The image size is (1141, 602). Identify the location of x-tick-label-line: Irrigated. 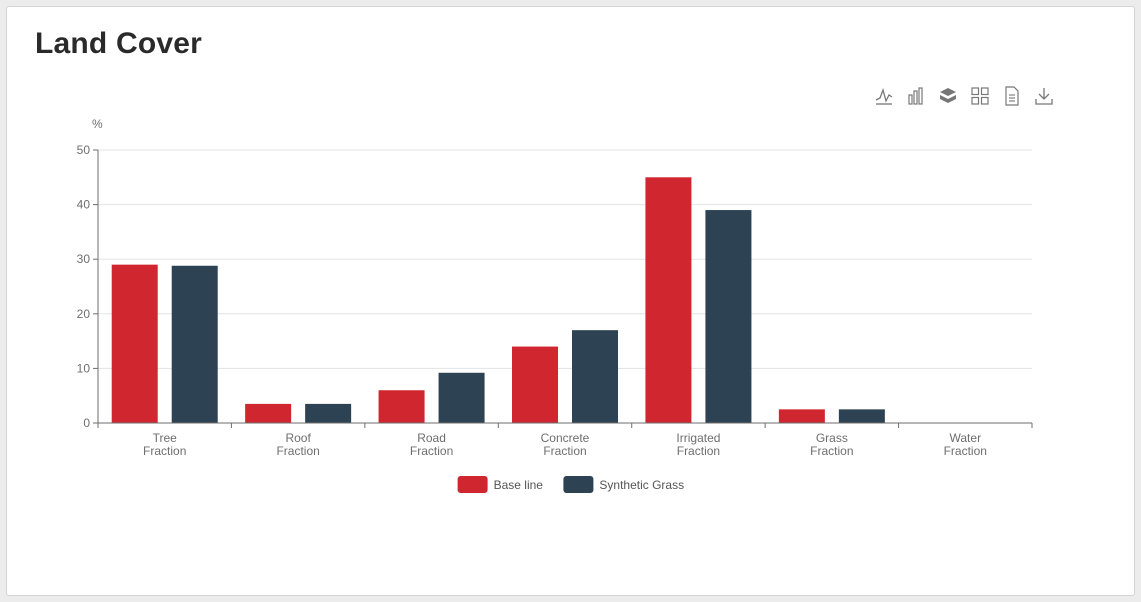
(698, 438).